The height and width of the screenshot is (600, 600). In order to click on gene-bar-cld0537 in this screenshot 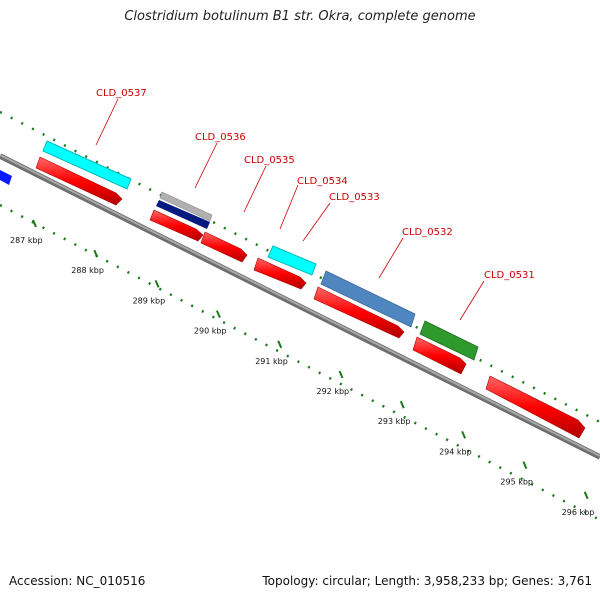, I will do `click(87, 165)`.